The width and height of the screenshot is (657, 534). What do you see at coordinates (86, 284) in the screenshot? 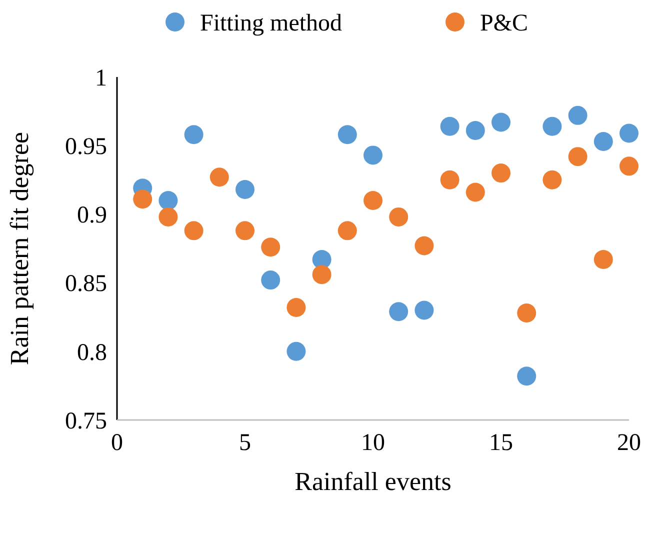
I see `y-tick-label: 0.85` at bounding box center [86, 284].